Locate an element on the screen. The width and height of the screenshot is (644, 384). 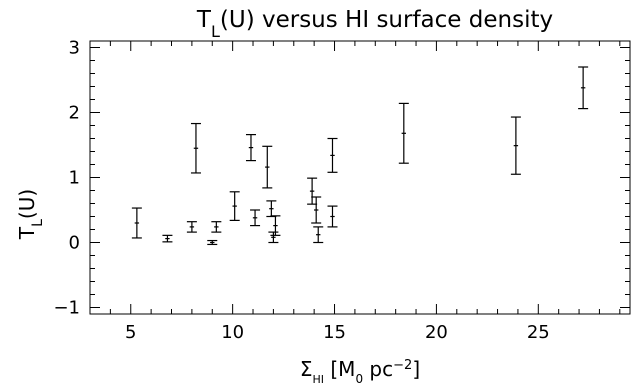
x-tick-labels: 5 10 15 20 25 is located at coordinates (337, 332).